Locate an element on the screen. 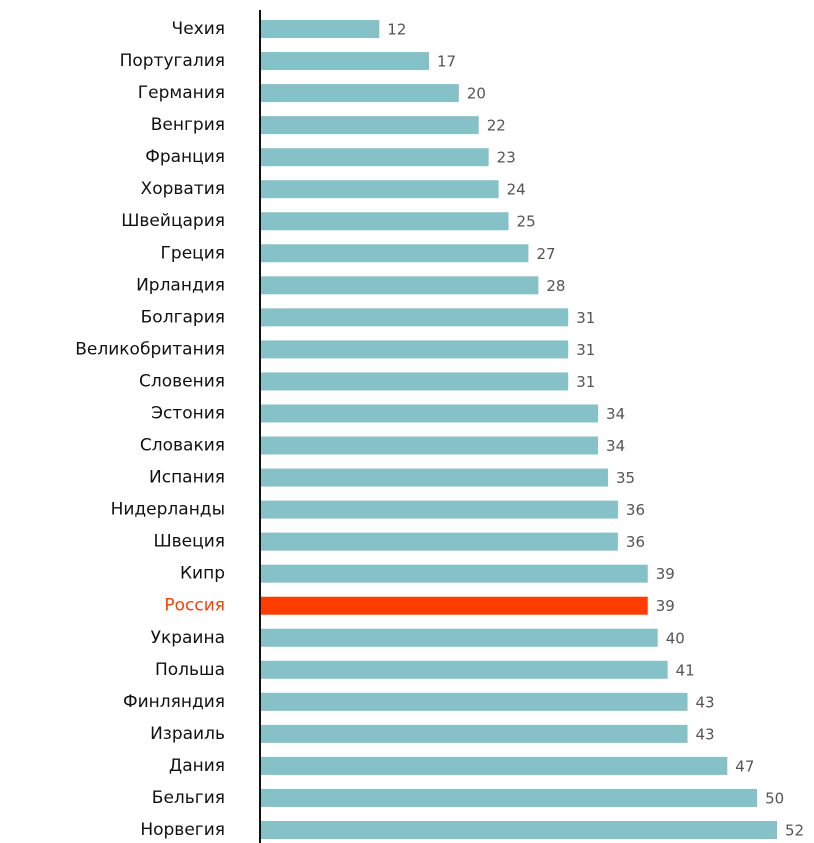  category-label: Франция is located at coordinates (185, 157).